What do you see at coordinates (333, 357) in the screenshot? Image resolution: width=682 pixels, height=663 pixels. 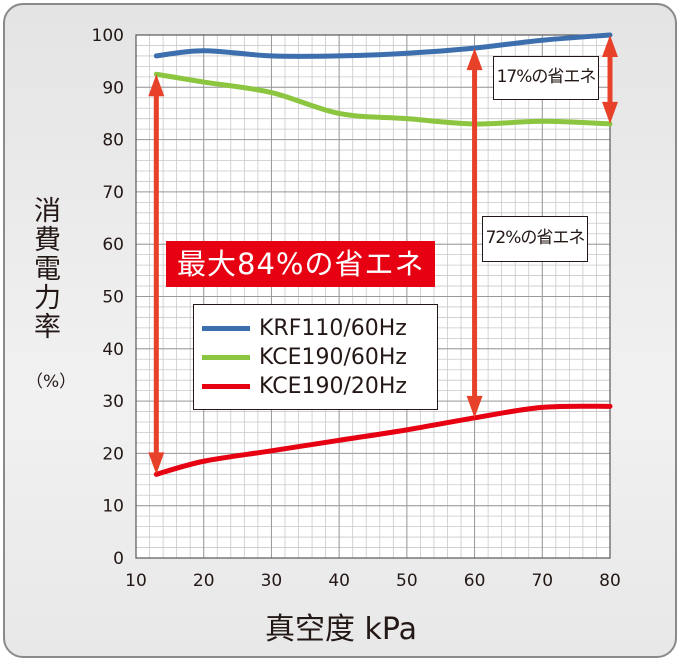 I see `legend-label-kce190-60hz: KCE190/60Hz` at bounding box center [333, 357].